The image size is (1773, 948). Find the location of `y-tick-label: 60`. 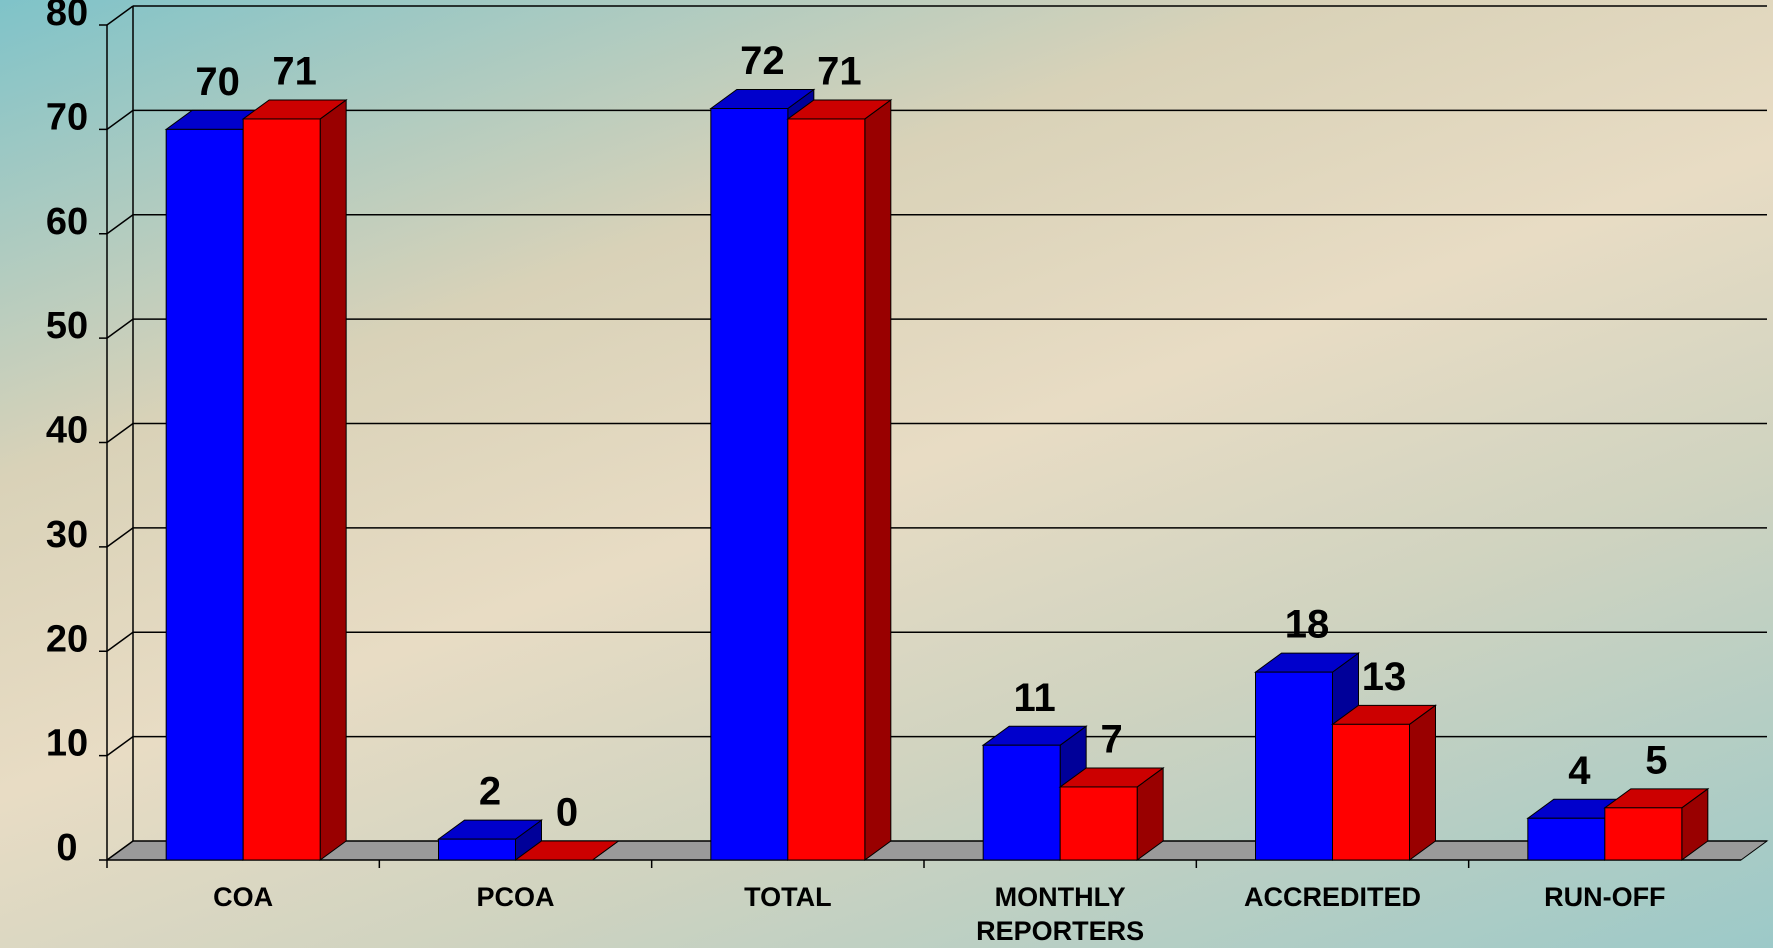

y-tick-label: 60 is located at coordinates (67, 222).